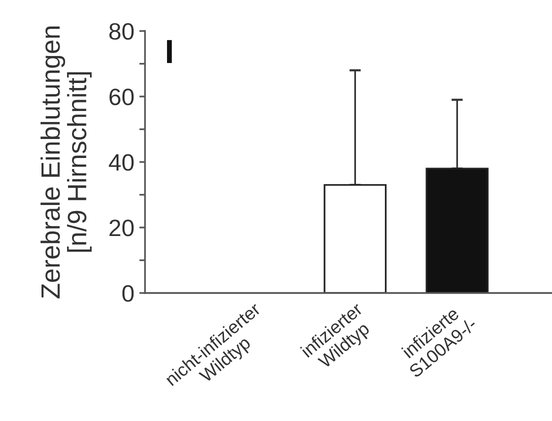 The height and width of the screenshot is (421, 552). What do you see at coordinates (169, 52) in the screenshot?
I see `annotation: I` at bounding box center [169, 52].